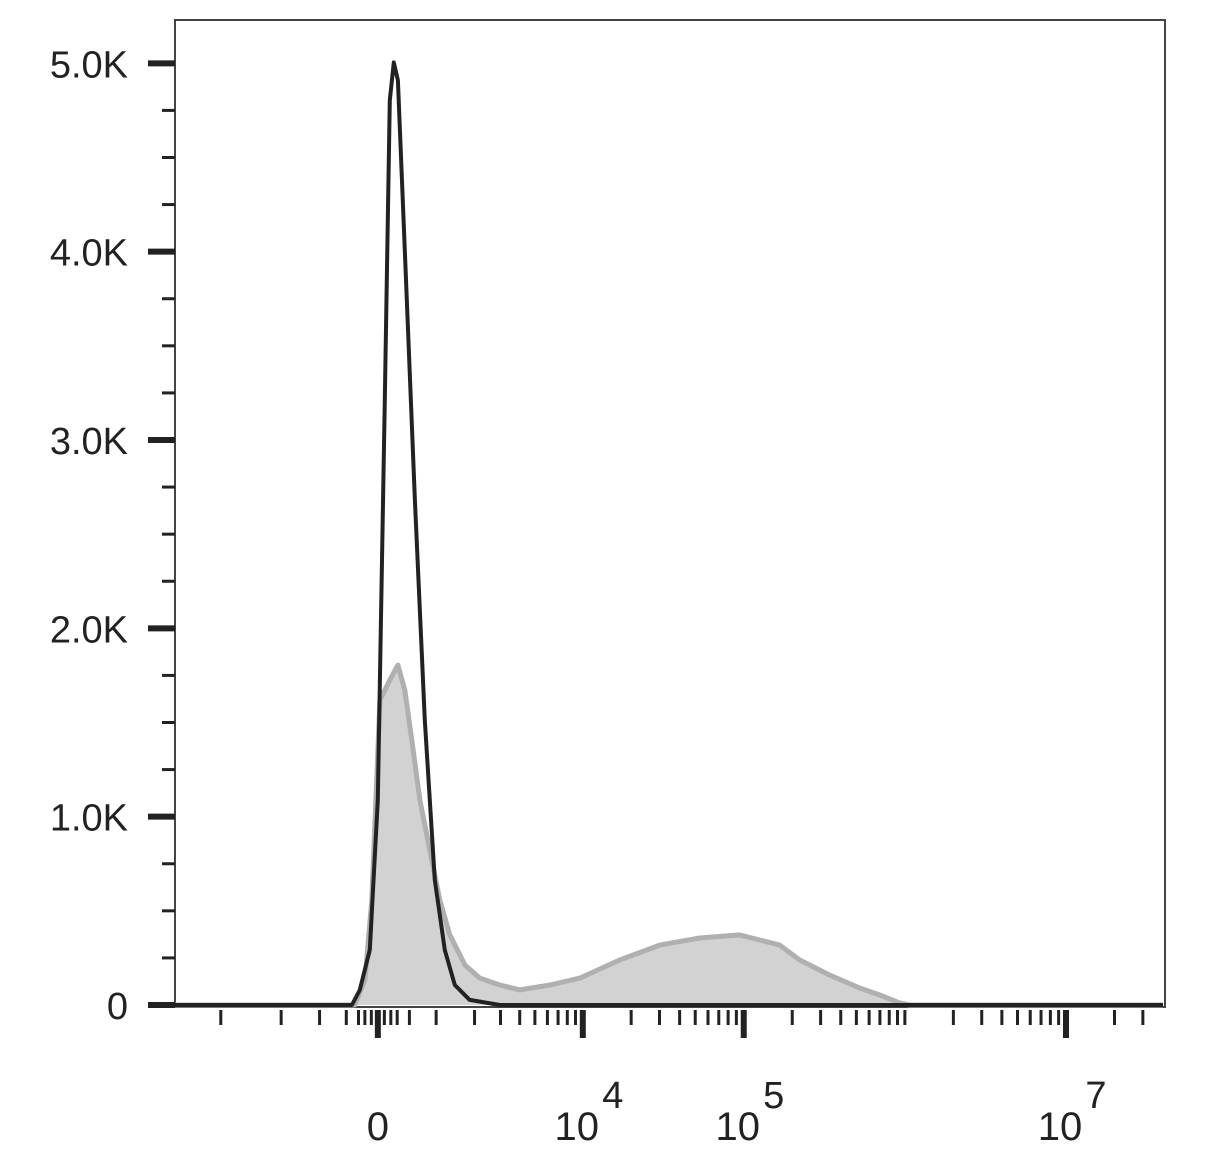 The height and width of the screenshot is (1175, 1216). Describe the element at coordinates (1095, 1096) in the screenshot. I see `x-tick-exponent: 7` at that location.